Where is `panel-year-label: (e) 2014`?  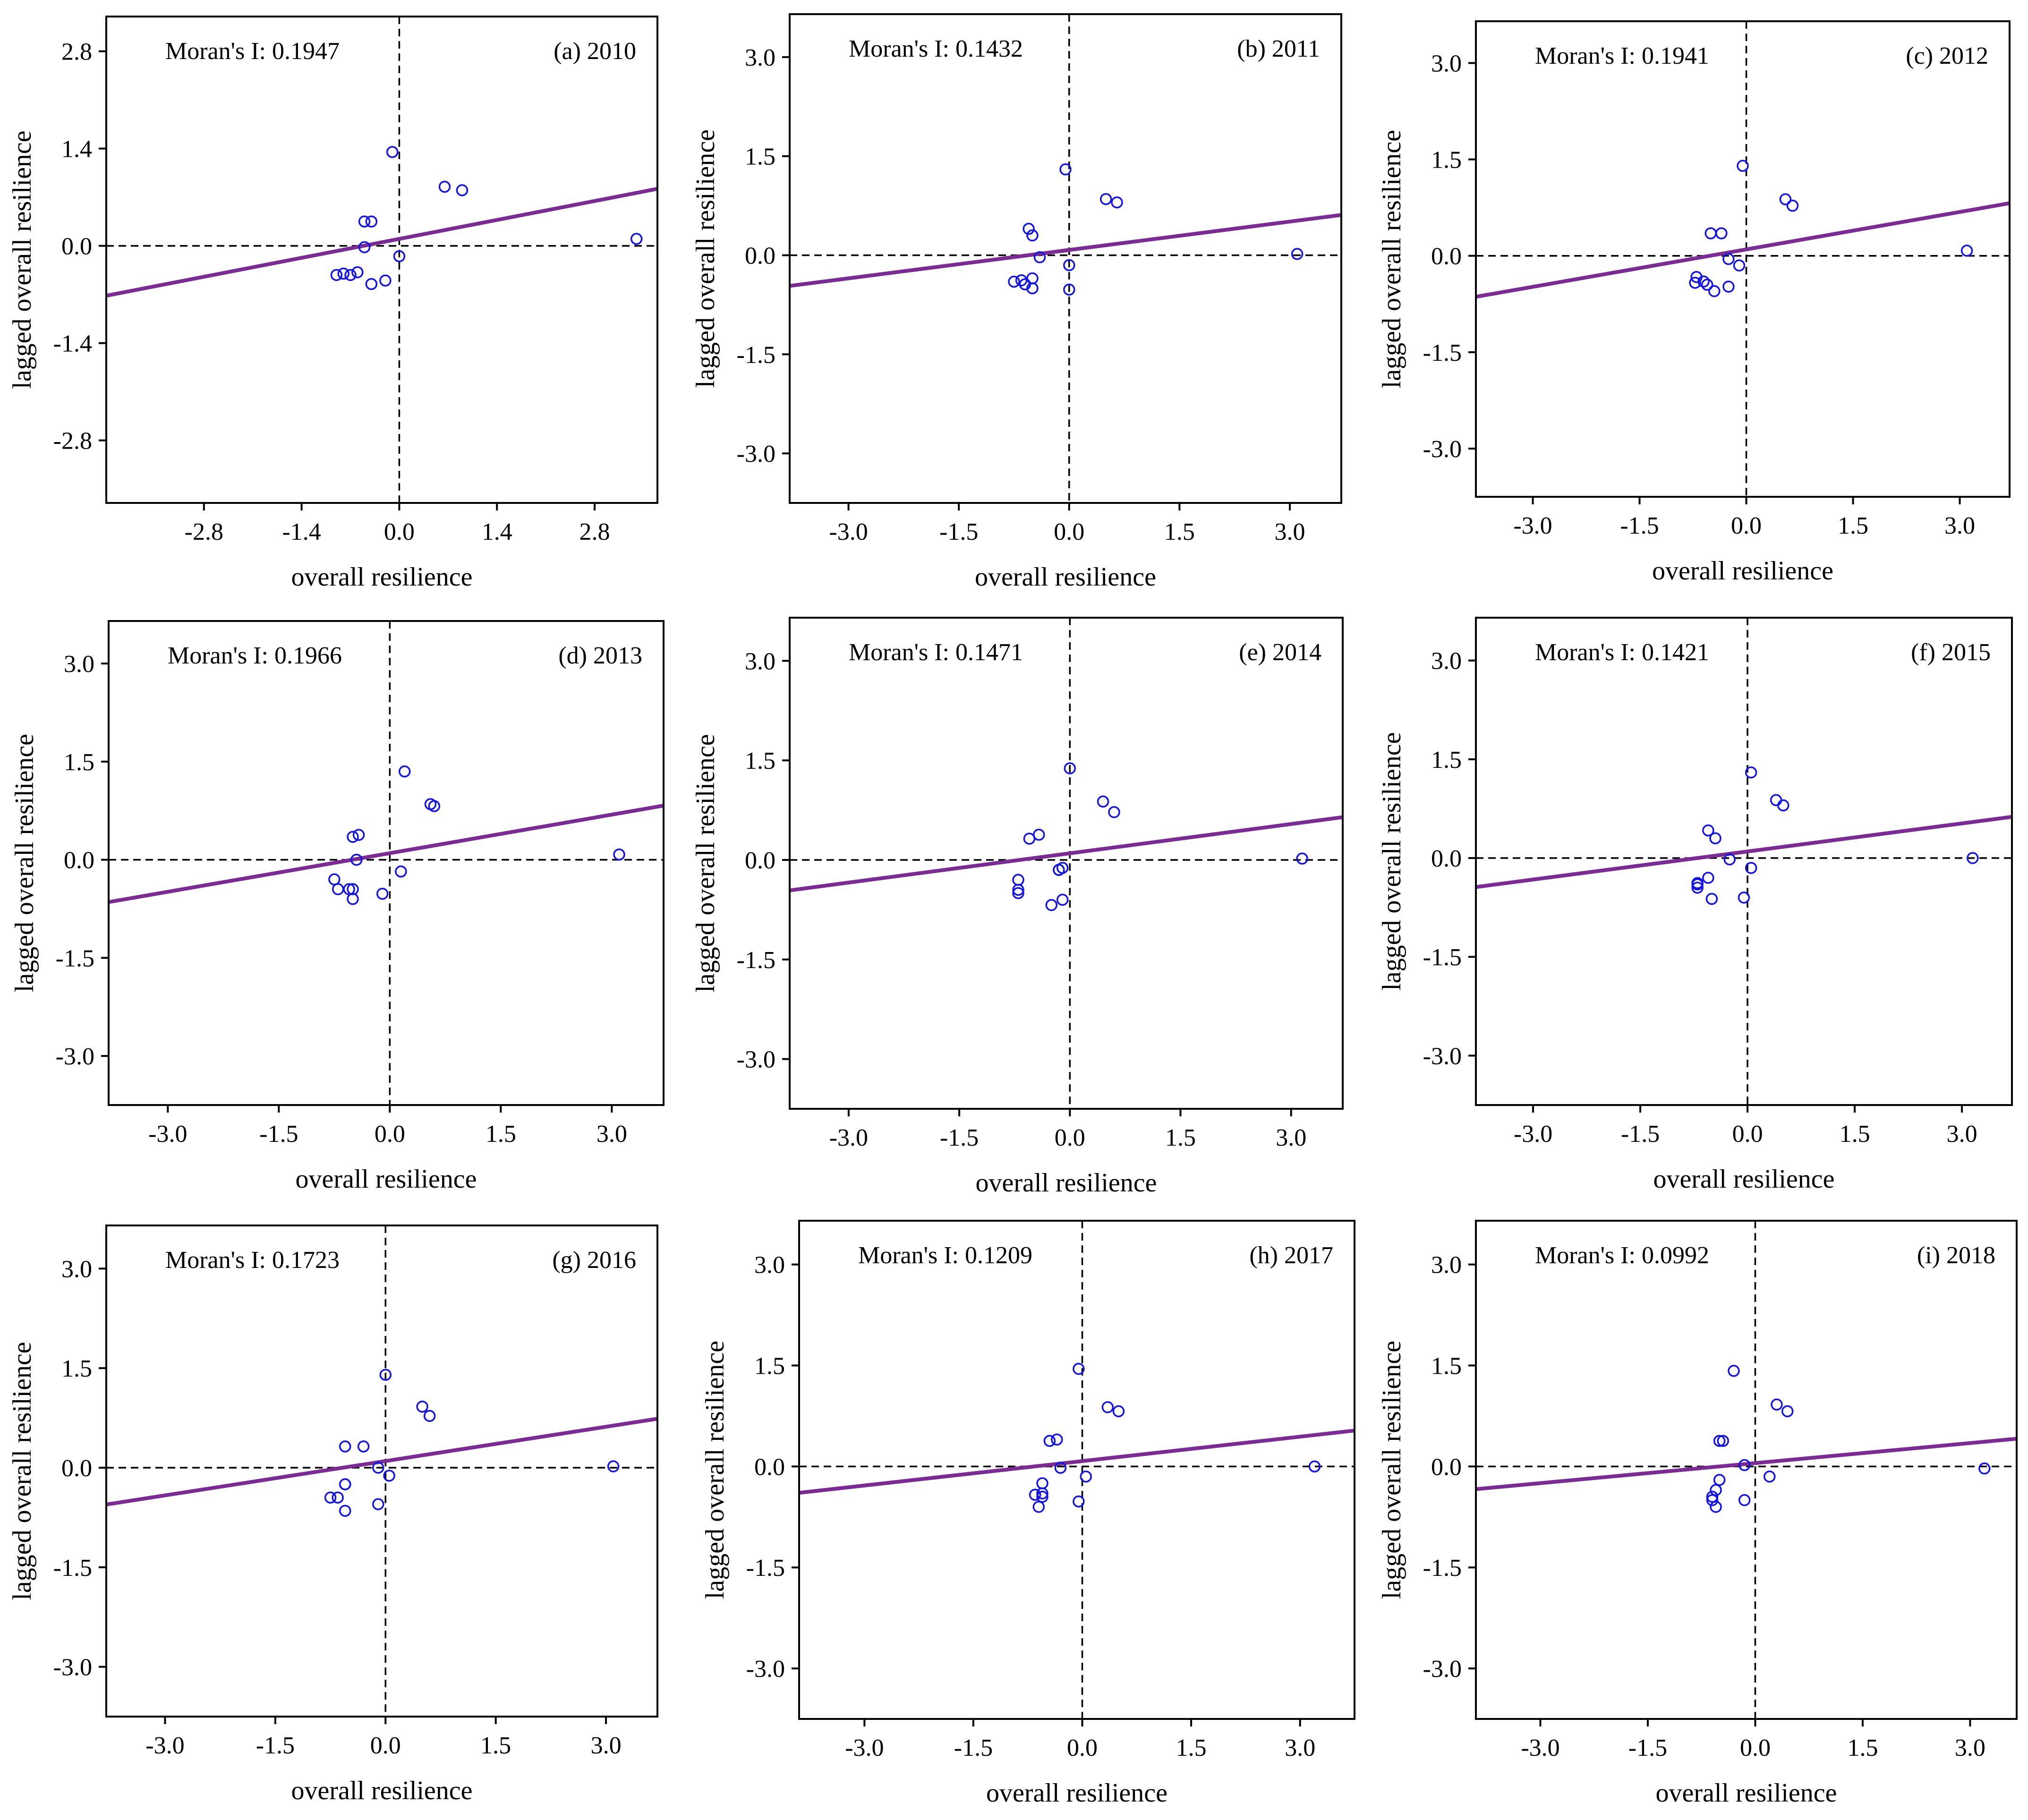
panel-year-label: (e) 2014 is located at coordinates (1280, 652).